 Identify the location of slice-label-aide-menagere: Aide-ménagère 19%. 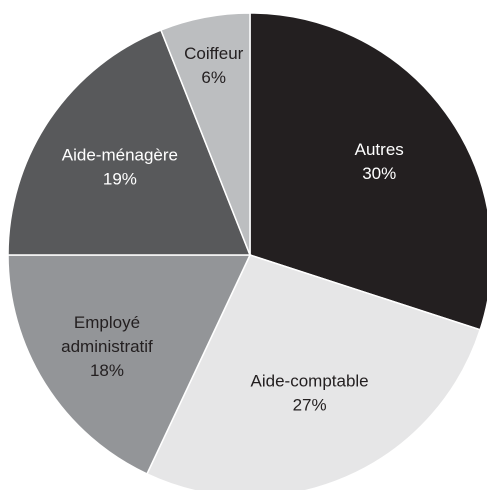
(120, 167).